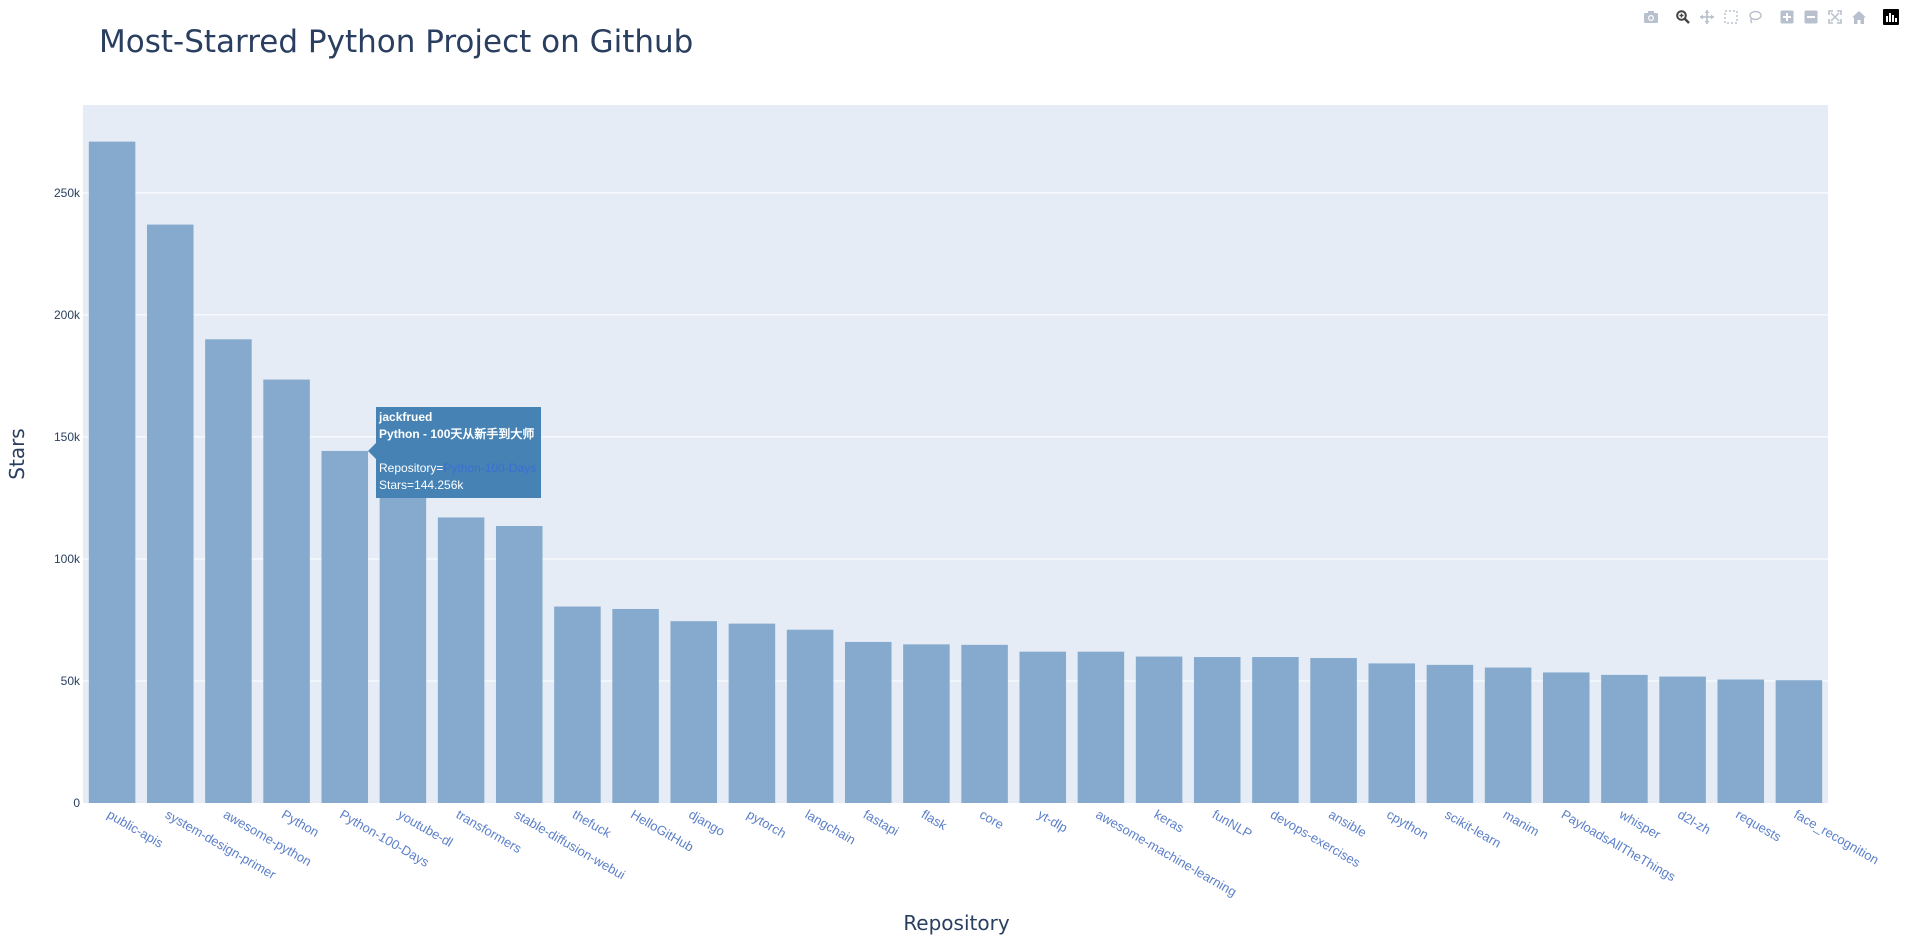 The image size is (1909, 941). What do you see at coordinates (490, 467) in the screenshot?
I see `tooltip-repo-value: Python-100-Days` at bounding box center [490, 467].